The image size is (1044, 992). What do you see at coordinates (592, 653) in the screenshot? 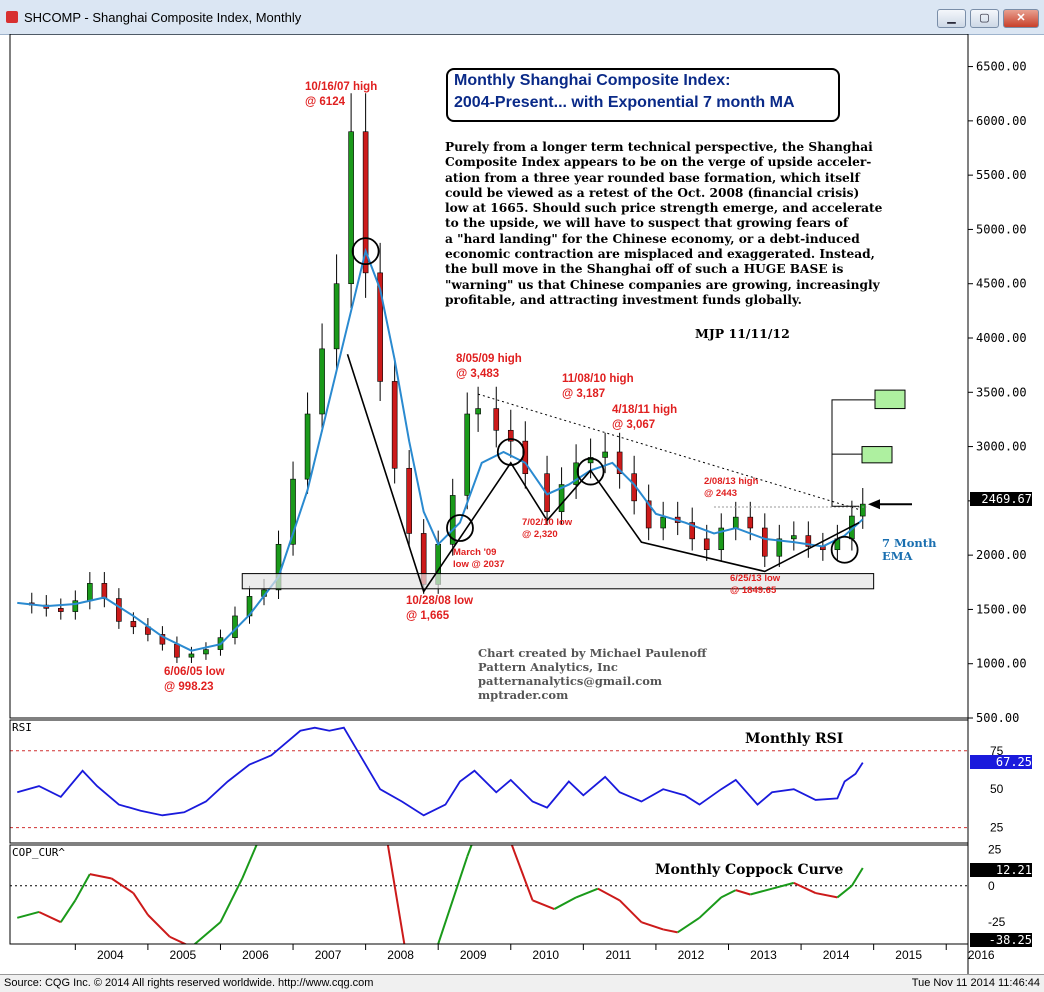
I see `credit-line: Chart created by Michael Paulenoff` at bounding box center [592, 653].